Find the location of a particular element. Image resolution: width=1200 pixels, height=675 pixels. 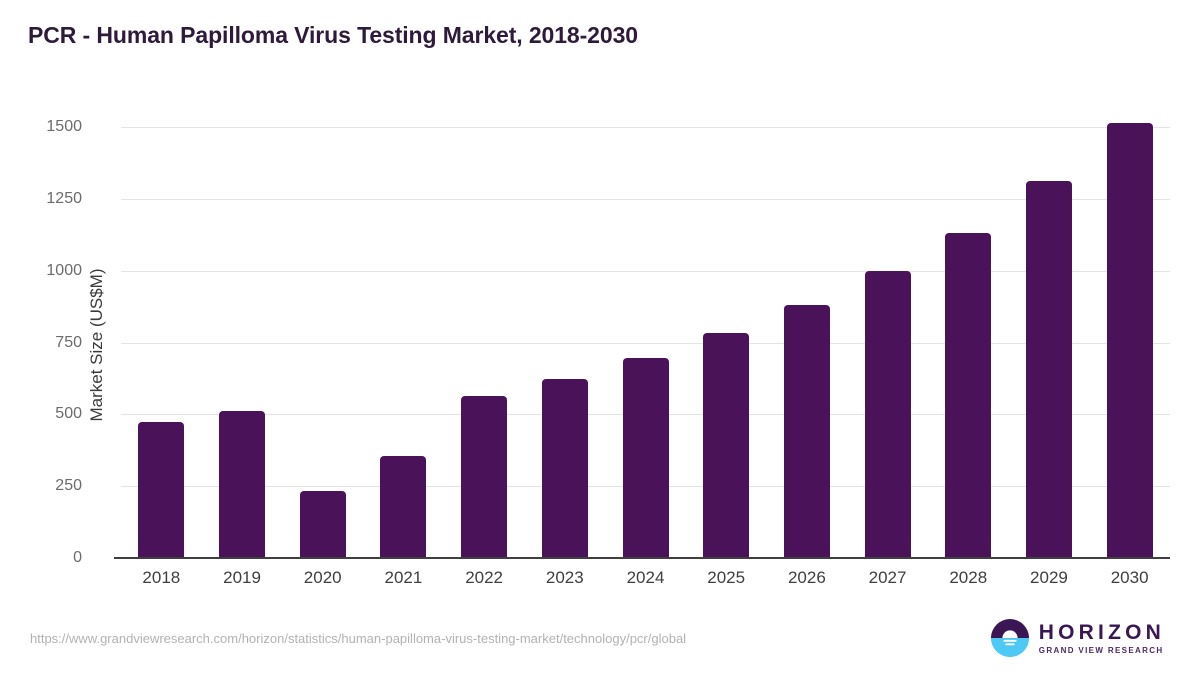

horizon-logo-icon is located at coordinates (1009, 638).